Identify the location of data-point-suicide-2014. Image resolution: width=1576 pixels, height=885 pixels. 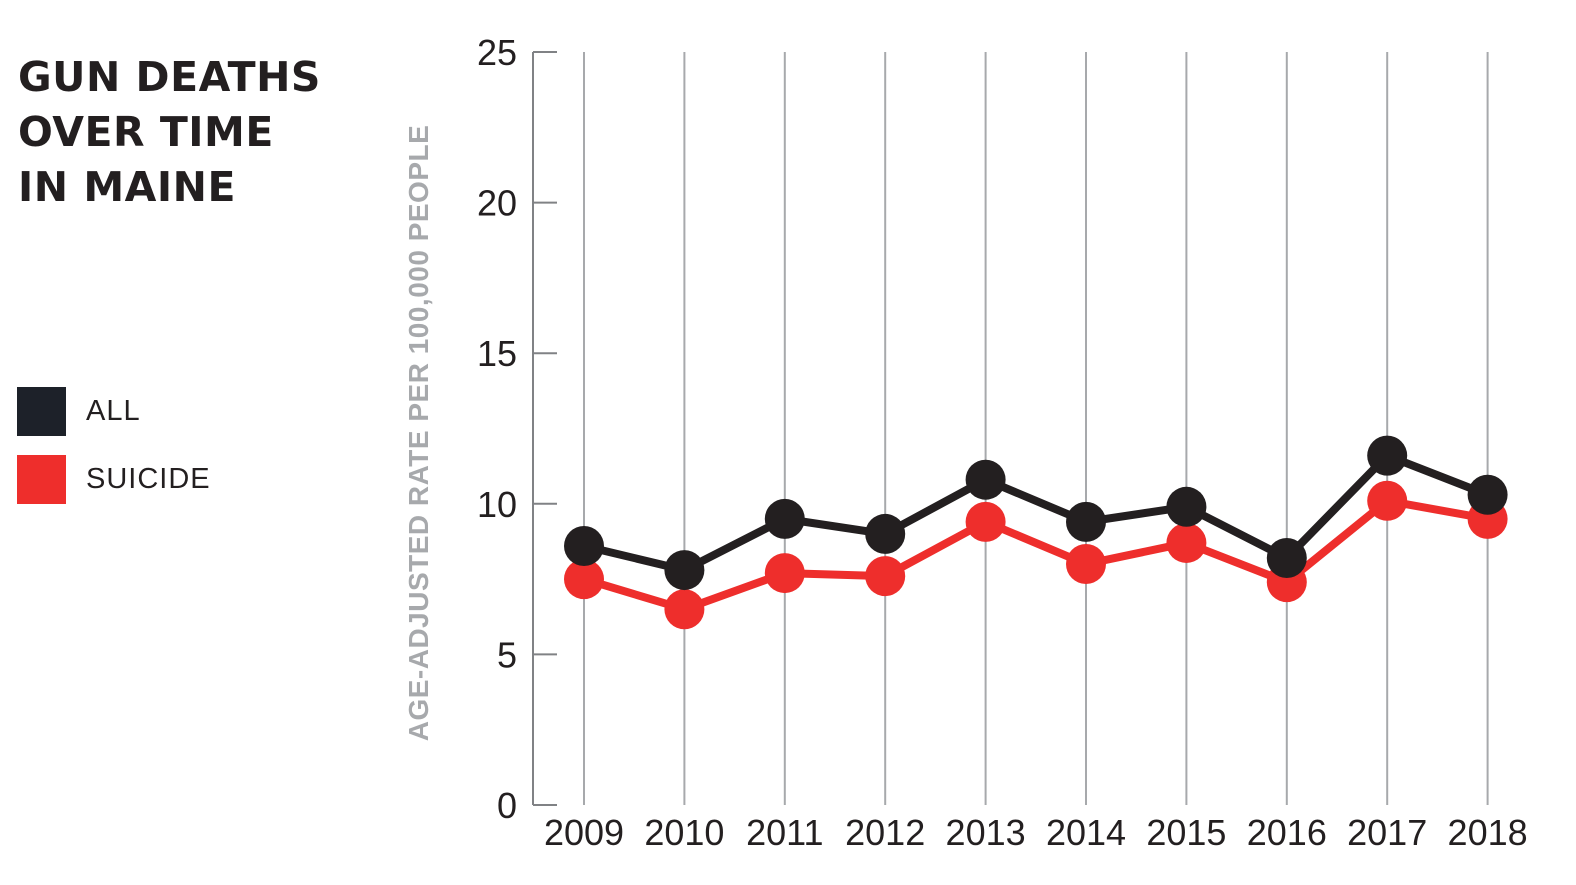
(1086, 564).